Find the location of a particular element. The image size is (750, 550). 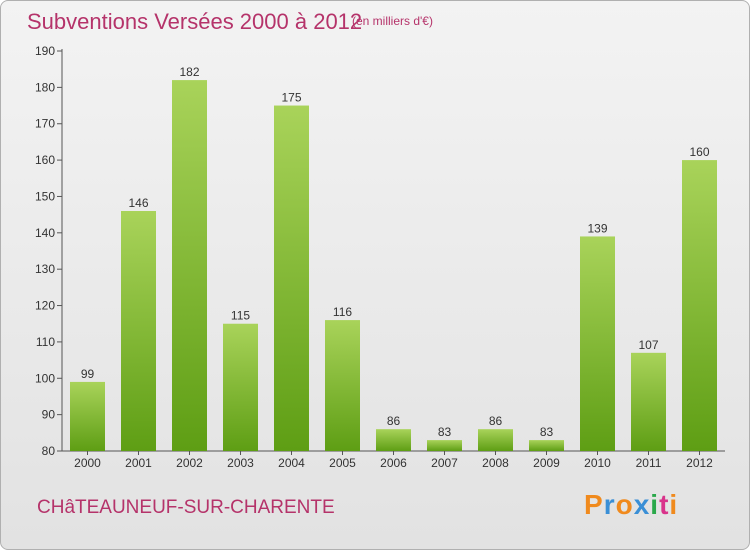

x-tick-label: 2005 is located at coordinates (342, 463).